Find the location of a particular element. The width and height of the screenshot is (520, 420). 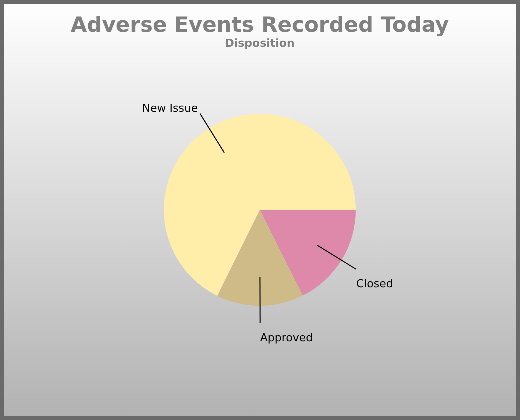

slice-label: Closed is located at coordinates (375, 283).